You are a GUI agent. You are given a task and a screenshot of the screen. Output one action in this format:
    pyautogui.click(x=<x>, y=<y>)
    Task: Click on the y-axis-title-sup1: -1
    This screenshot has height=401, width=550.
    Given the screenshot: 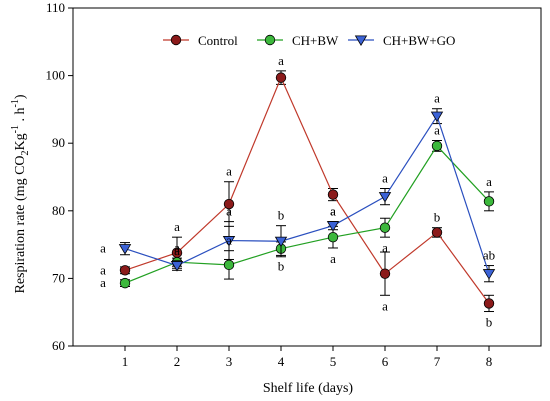 What is the action you would take?
    pyautogui.click(x=15, y=129)
    